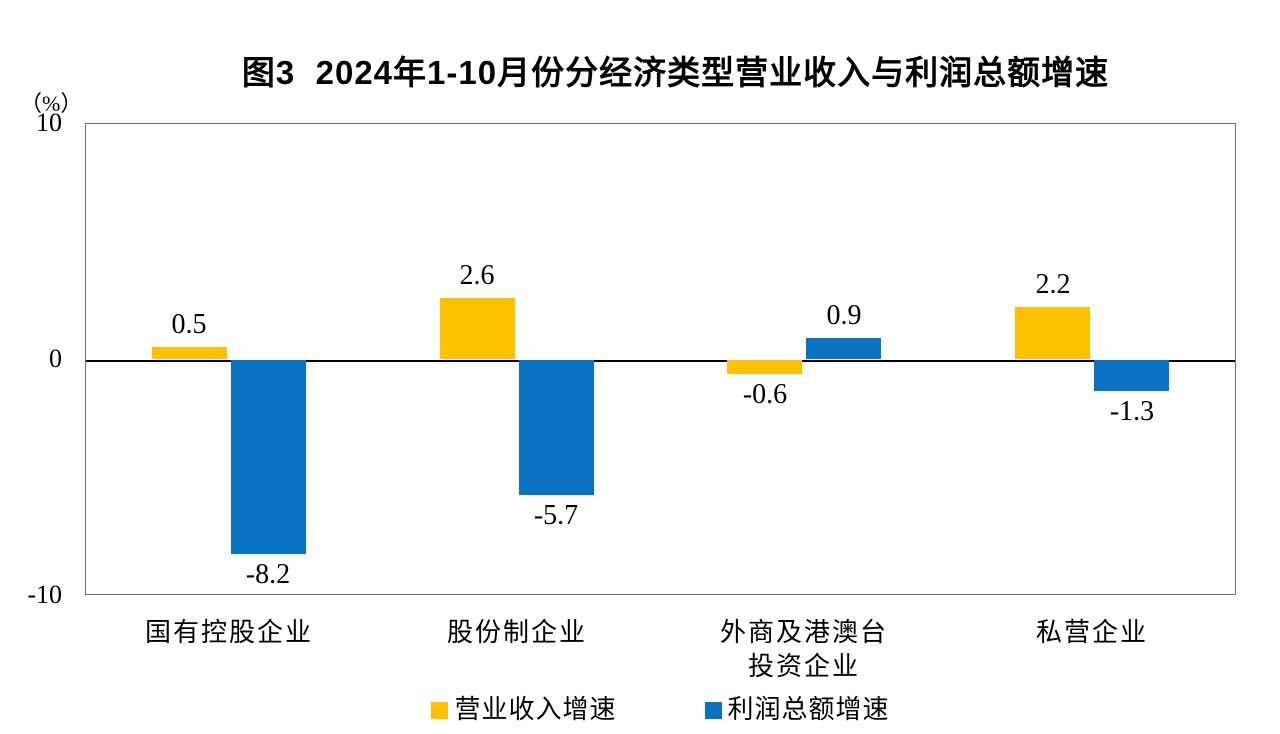 The width and height of the screenshot is (1280, 734). What do you see at coordinates (51, 103) in the screenshot?
I see `y-axis-unit-label: （%）` at bounding box center [51, 103].